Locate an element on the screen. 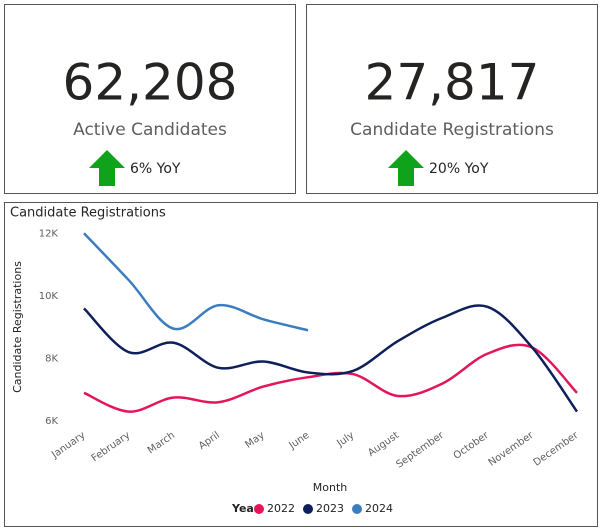 The width and height of the screenshot is (602, 530). y-axis-label: Candidate Registrations is located at coordinates (17, 327).